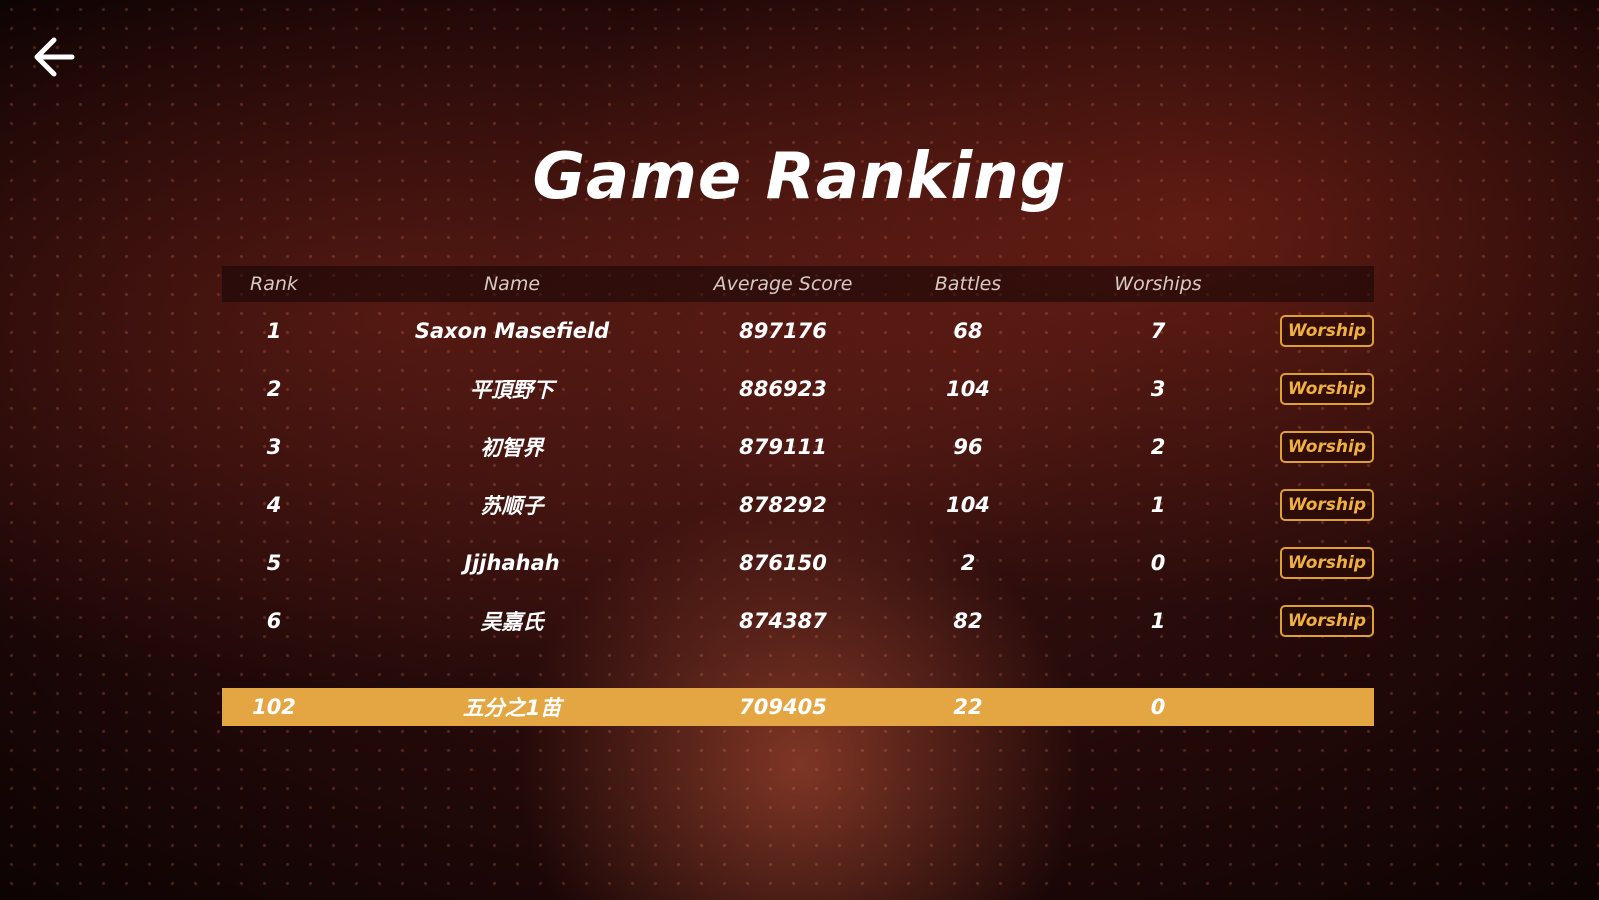  I want to click on name-cell: 五分之1苗, so click(512, 708).